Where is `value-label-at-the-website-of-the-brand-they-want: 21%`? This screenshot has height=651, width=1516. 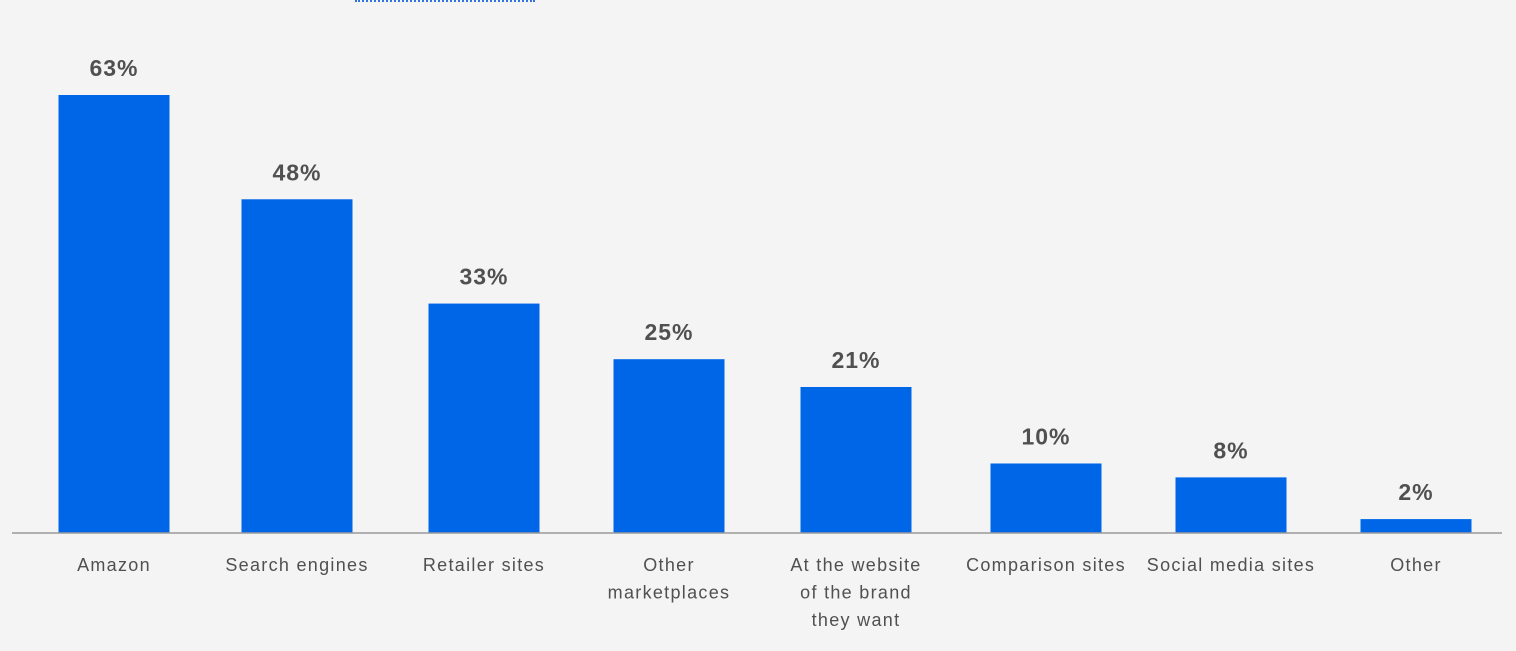 value-label-at-the-website-of-the-brand-they-want: 21% is located at coordinates (855, 360).